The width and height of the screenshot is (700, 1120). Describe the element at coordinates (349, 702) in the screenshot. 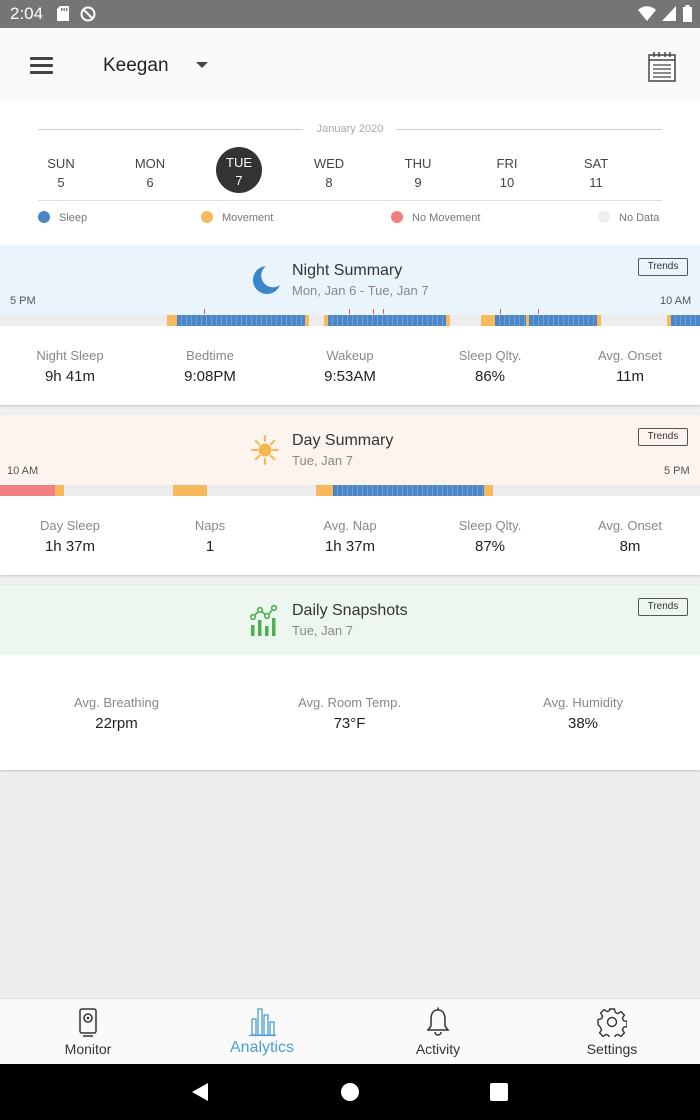

I see `stat-label: Avg. Room Temp.` at that location.